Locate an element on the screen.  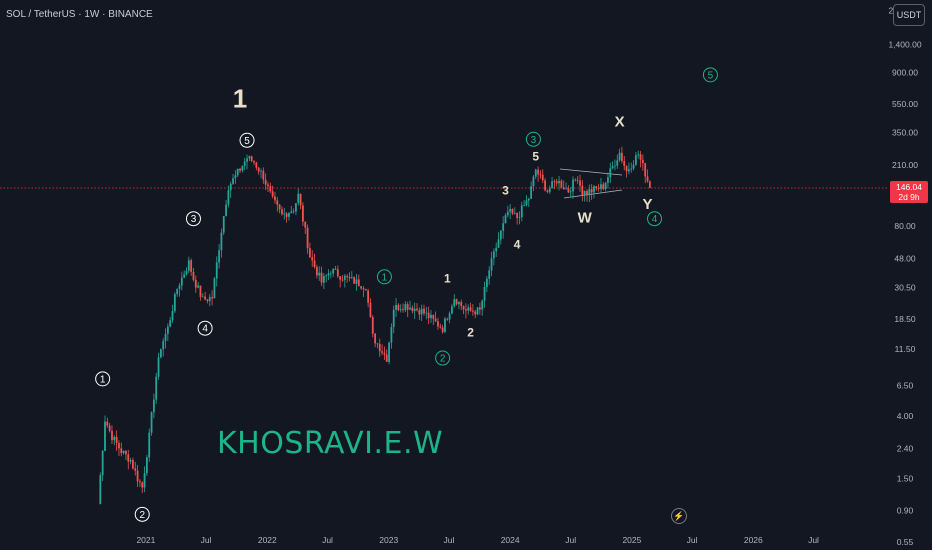
wave-label: 3 is located at coordinates (194, 219).